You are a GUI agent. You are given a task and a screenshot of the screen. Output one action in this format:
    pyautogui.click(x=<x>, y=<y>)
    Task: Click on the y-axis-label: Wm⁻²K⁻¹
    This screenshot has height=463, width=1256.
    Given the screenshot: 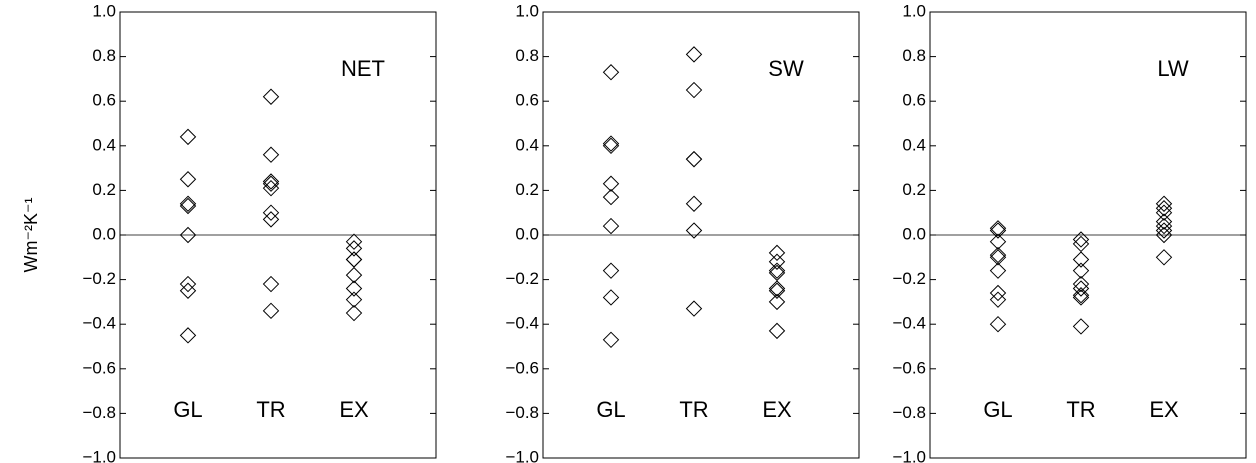 What is the action you would take?
    pyautogui.click(x=31, y=235)
    